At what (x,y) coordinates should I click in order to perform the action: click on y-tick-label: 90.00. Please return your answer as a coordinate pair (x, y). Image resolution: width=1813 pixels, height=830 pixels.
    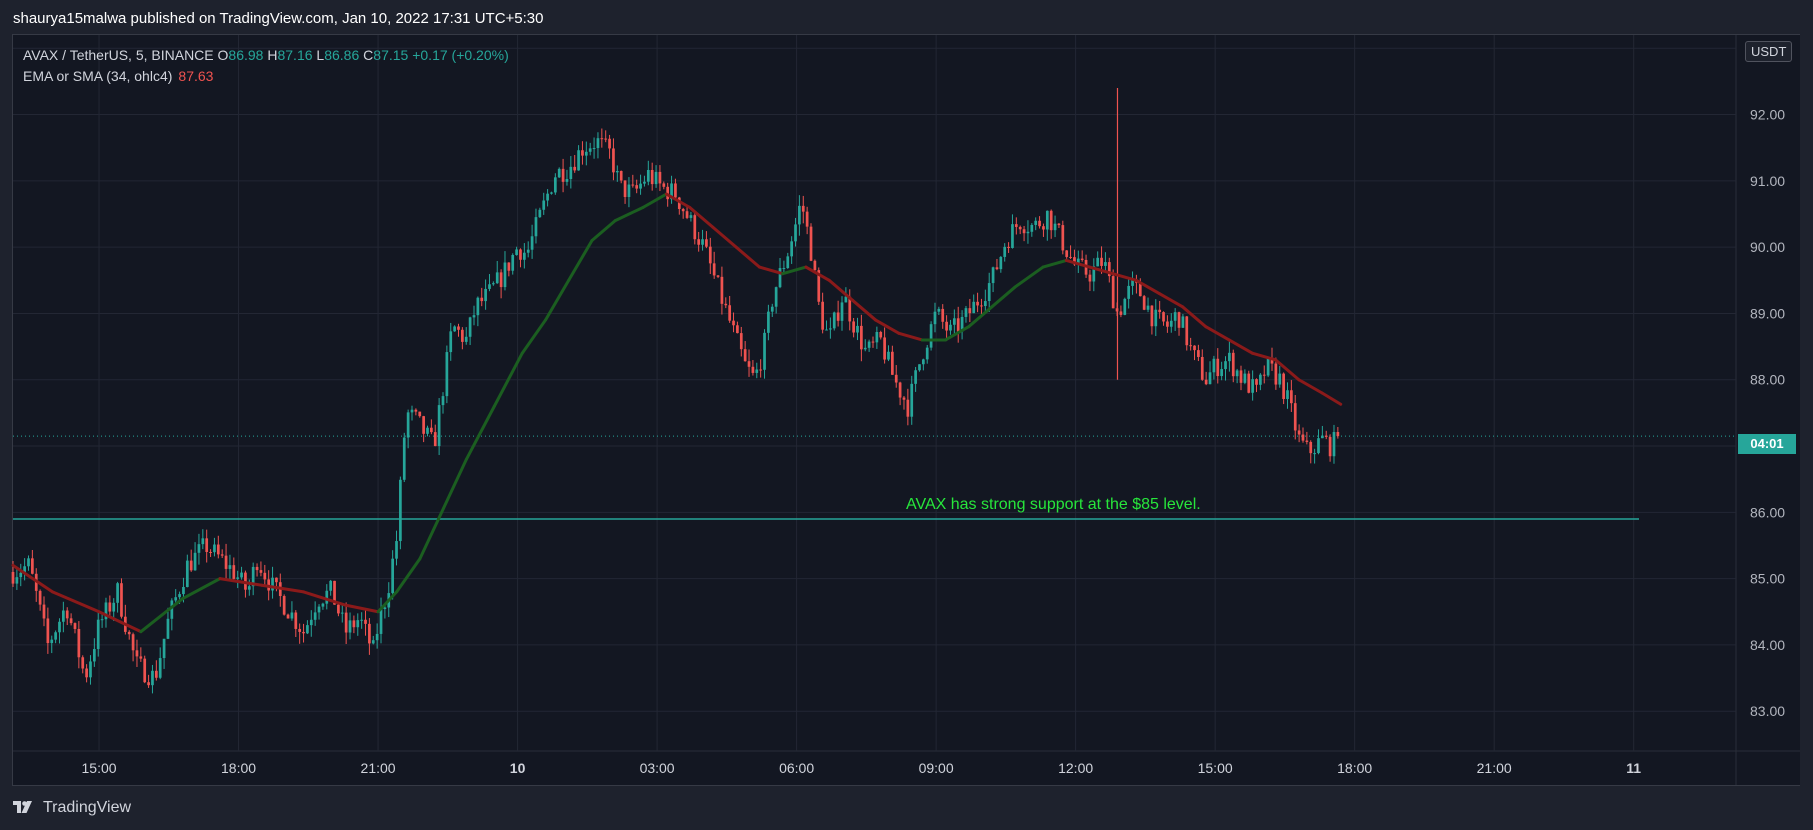
    Looking at the image, I should click on (1767, 247).